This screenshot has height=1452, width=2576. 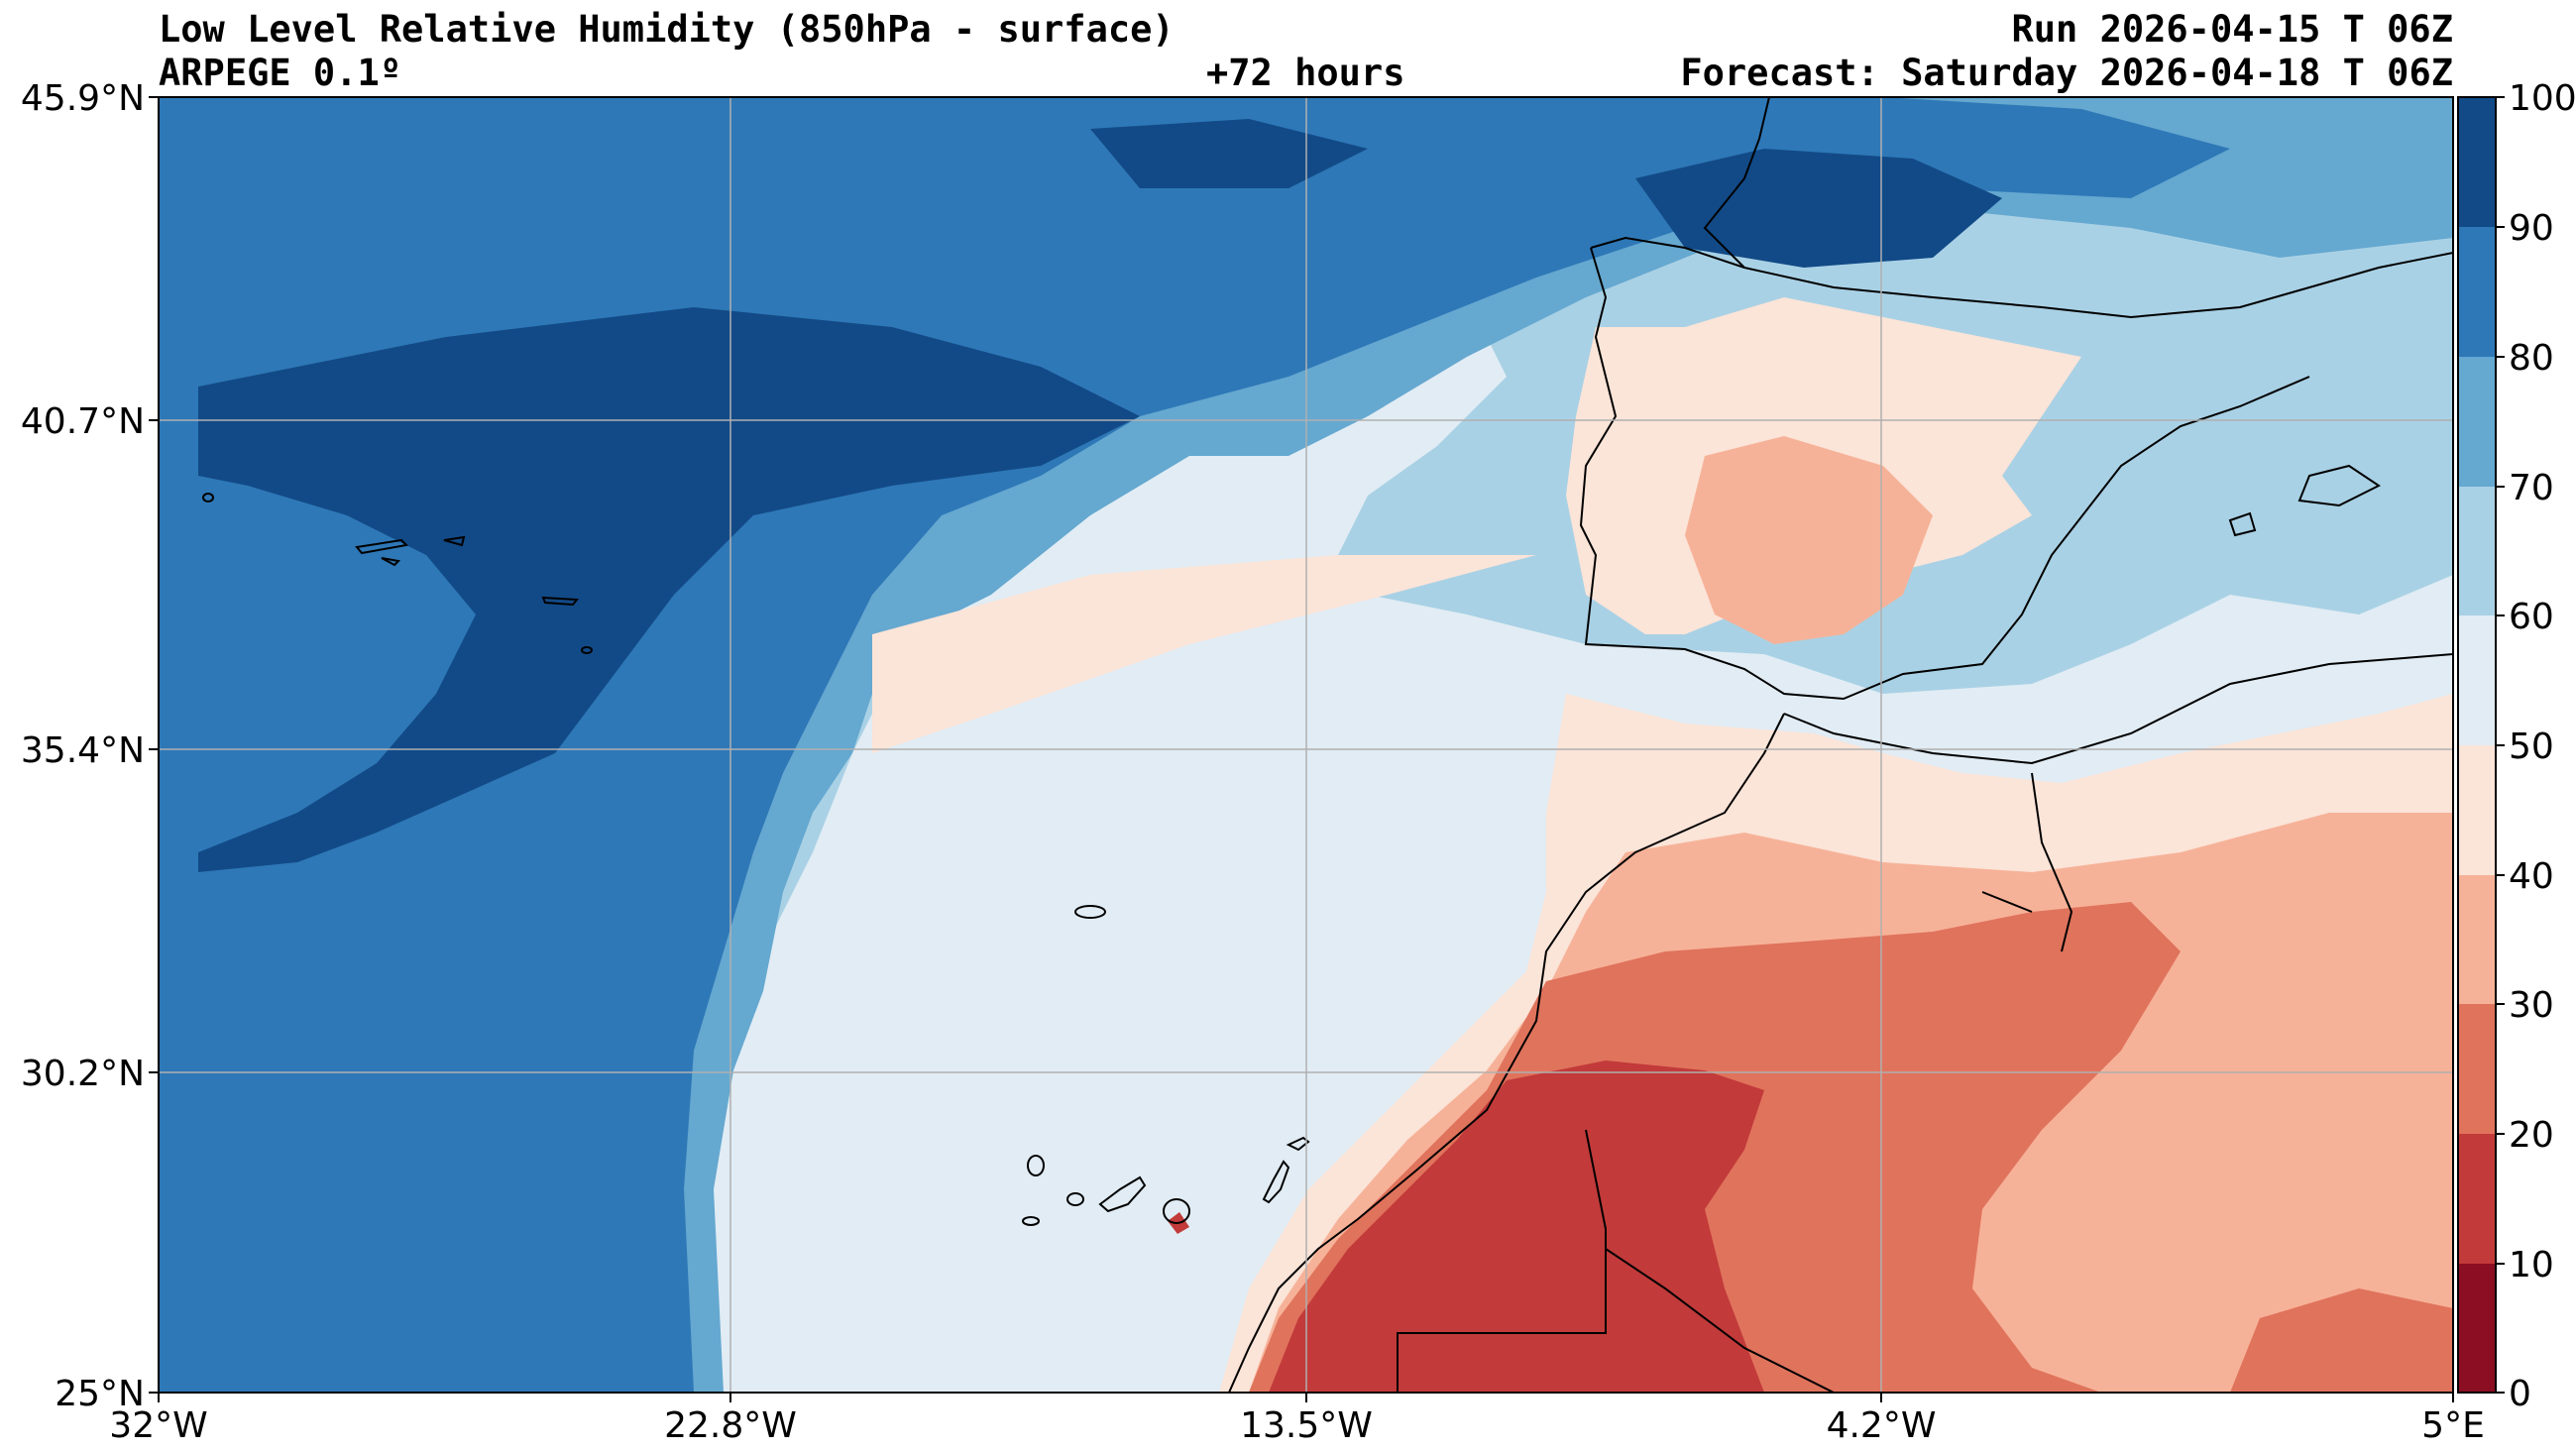 What do you see at coordinates (2531, 488) in the screenshot?
I see `colorbar-label: 70` at bounding box center [2531, 488].